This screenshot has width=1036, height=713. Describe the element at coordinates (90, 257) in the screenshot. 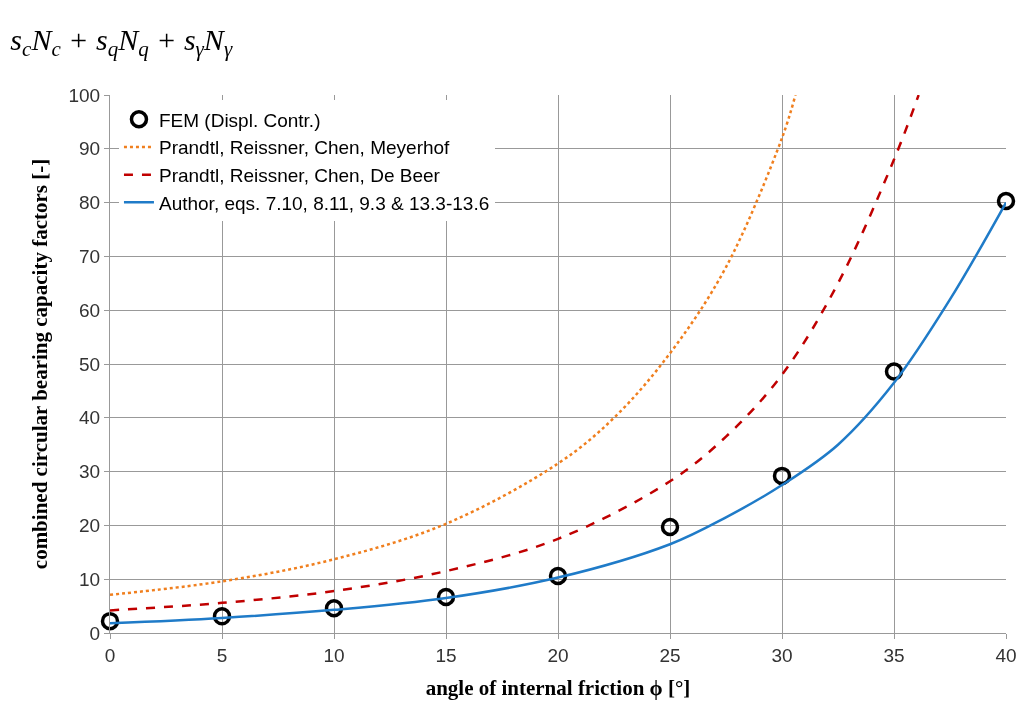

I see `y-tick-label: 70` at that location.